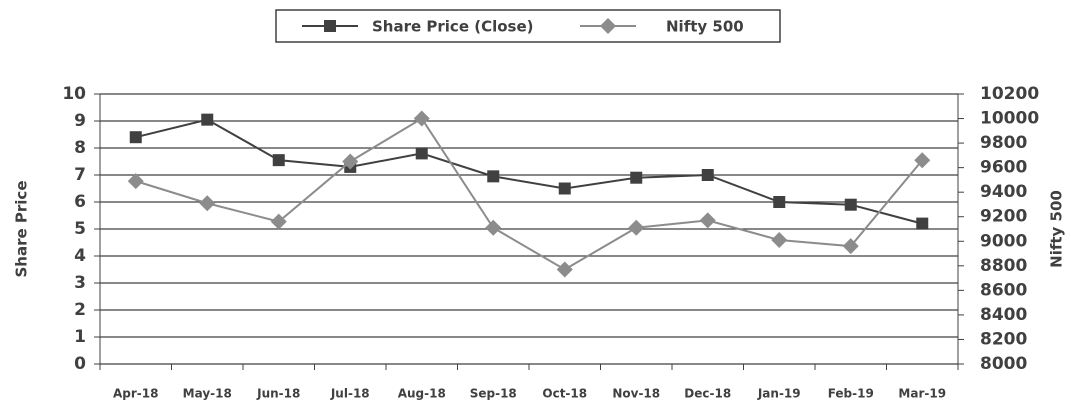 This screenshot has width=1071, height=403. What do you see at coordinates (1003, 315) in the screenshot?
I see `y2-tick-label: 8400` at bounding box center [1003, 315].